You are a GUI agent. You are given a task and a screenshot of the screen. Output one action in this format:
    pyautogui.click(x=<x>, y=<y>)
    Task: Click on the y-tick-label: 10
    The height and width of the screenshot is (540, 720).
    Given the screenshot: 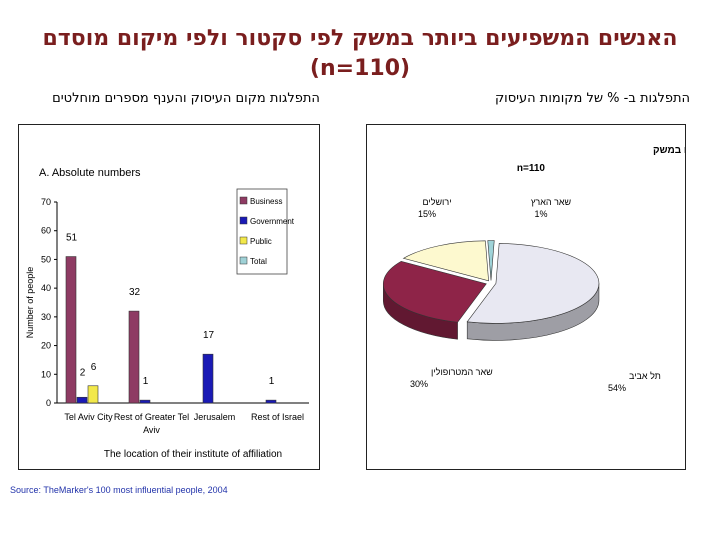 What is the action you would take?
    pyautogui.click(x=46, y=374)
    